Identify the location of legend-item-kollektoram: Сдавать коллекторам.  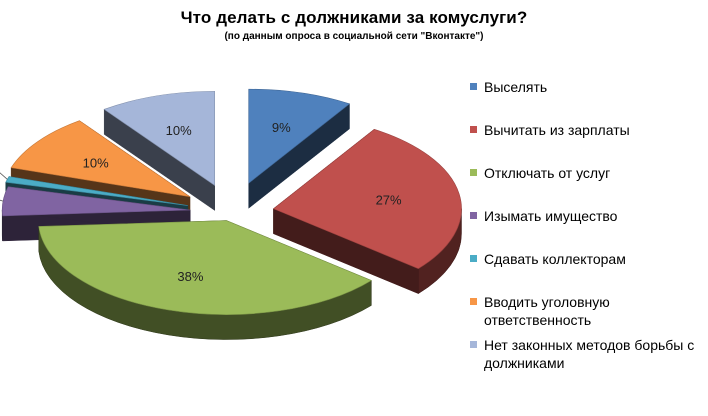
(588, 259).